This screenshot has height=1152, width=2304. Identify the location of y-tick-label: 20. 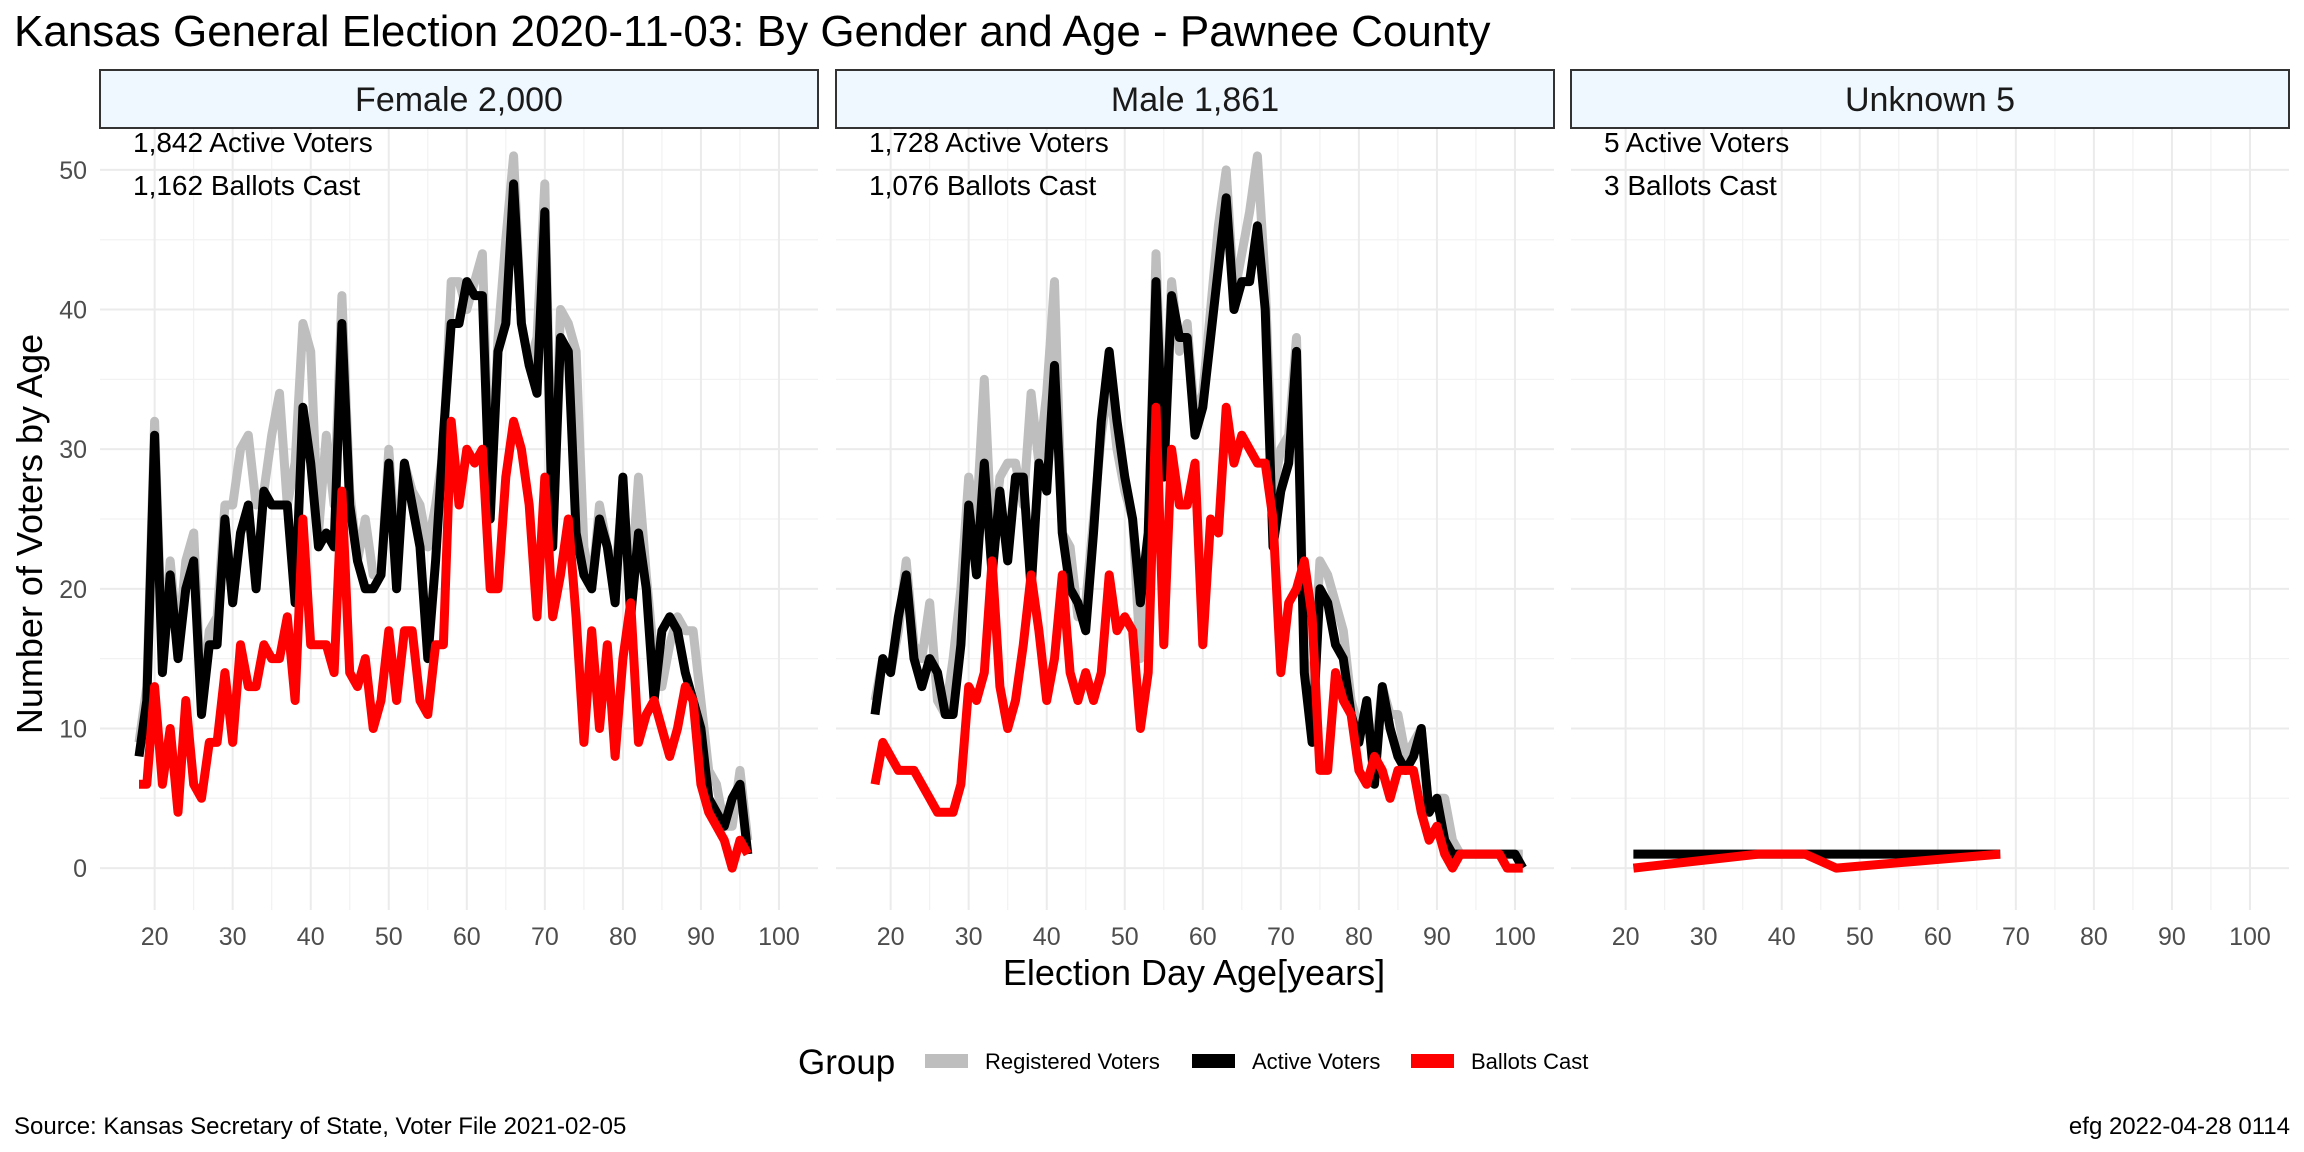
(73, 590).